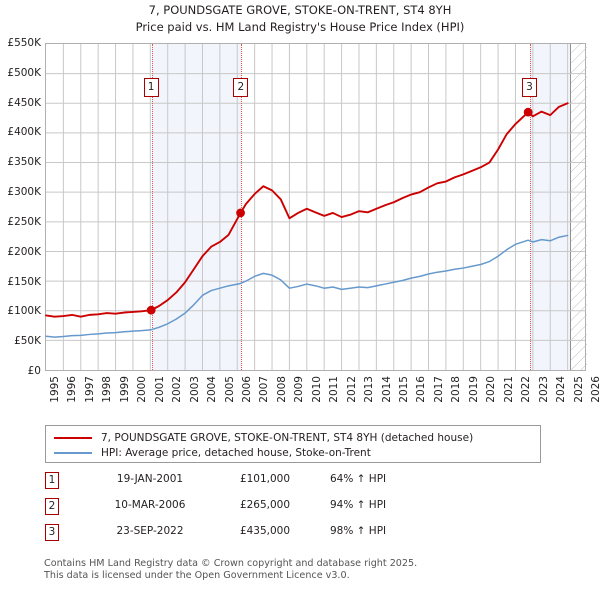 Image resolution: width=600 pixels, height=590 pixels. I want to click on marker-flag-2: 2, so click(241, 87).